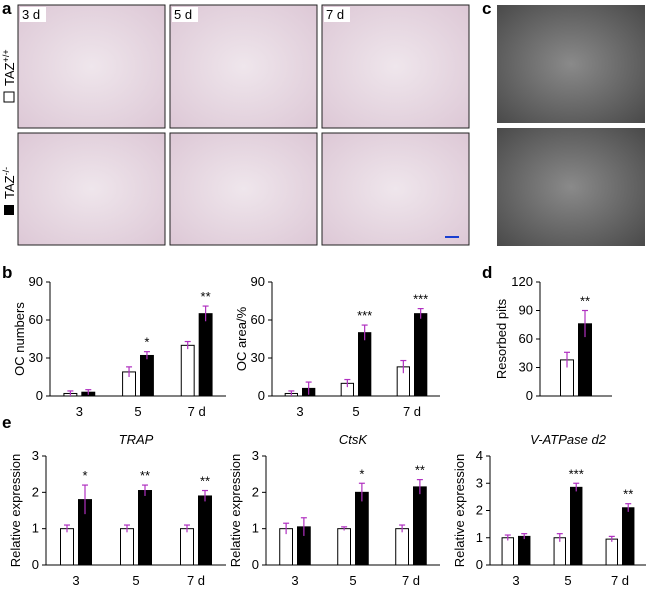 This screenshot has width=654, height=590. I want to click on day-label: 3 d, so click(31, 14).